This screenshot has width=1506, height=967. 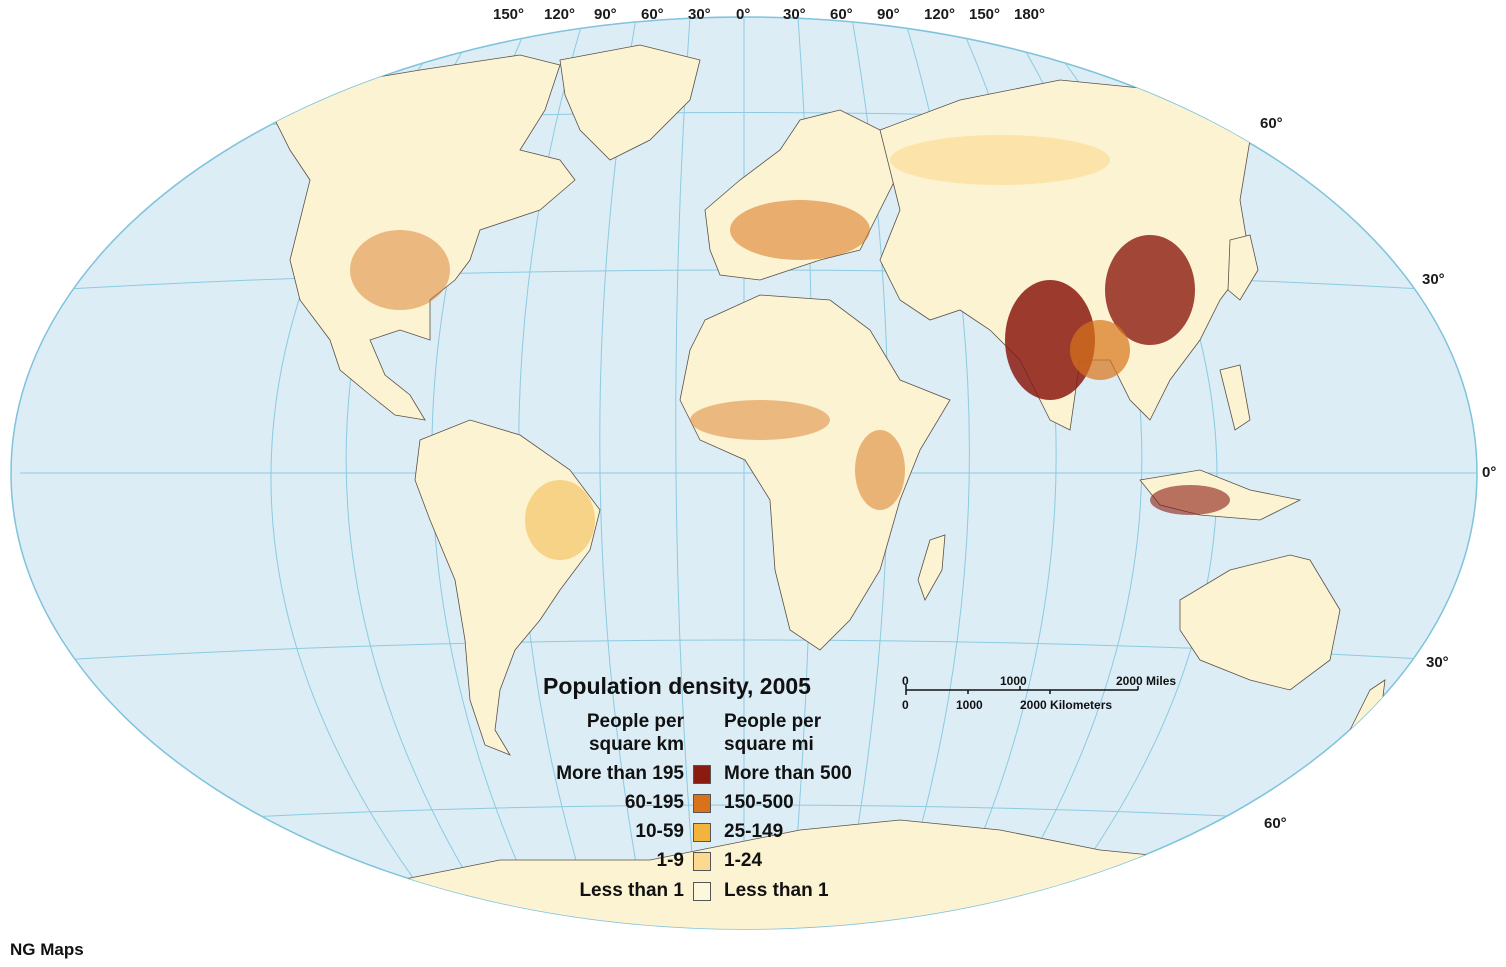 I want to click on scale-miles-0: 0, so click(x=905, y=681).